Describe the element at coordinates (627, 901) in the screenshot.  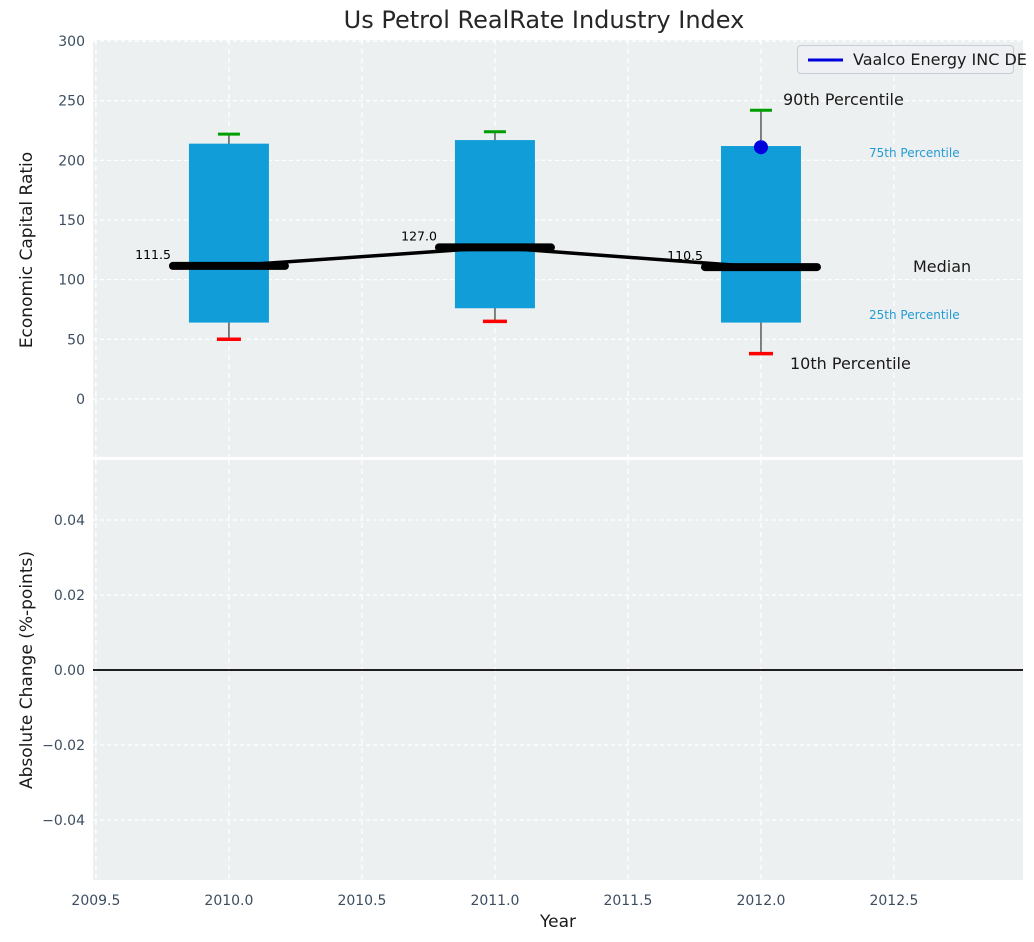
I see `x-tick-label: 2011.5` at that location.